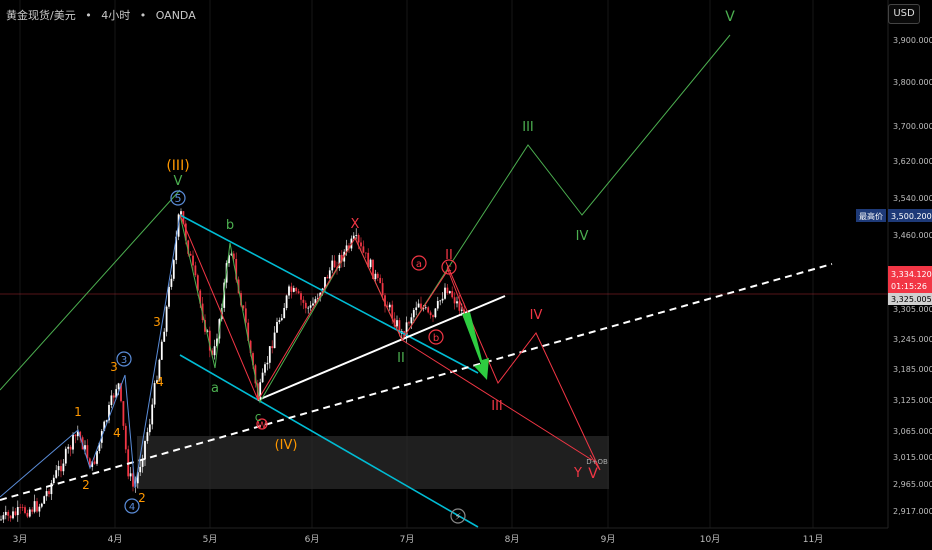  I want to click on label-3-orange: 3, so click(114, 367).